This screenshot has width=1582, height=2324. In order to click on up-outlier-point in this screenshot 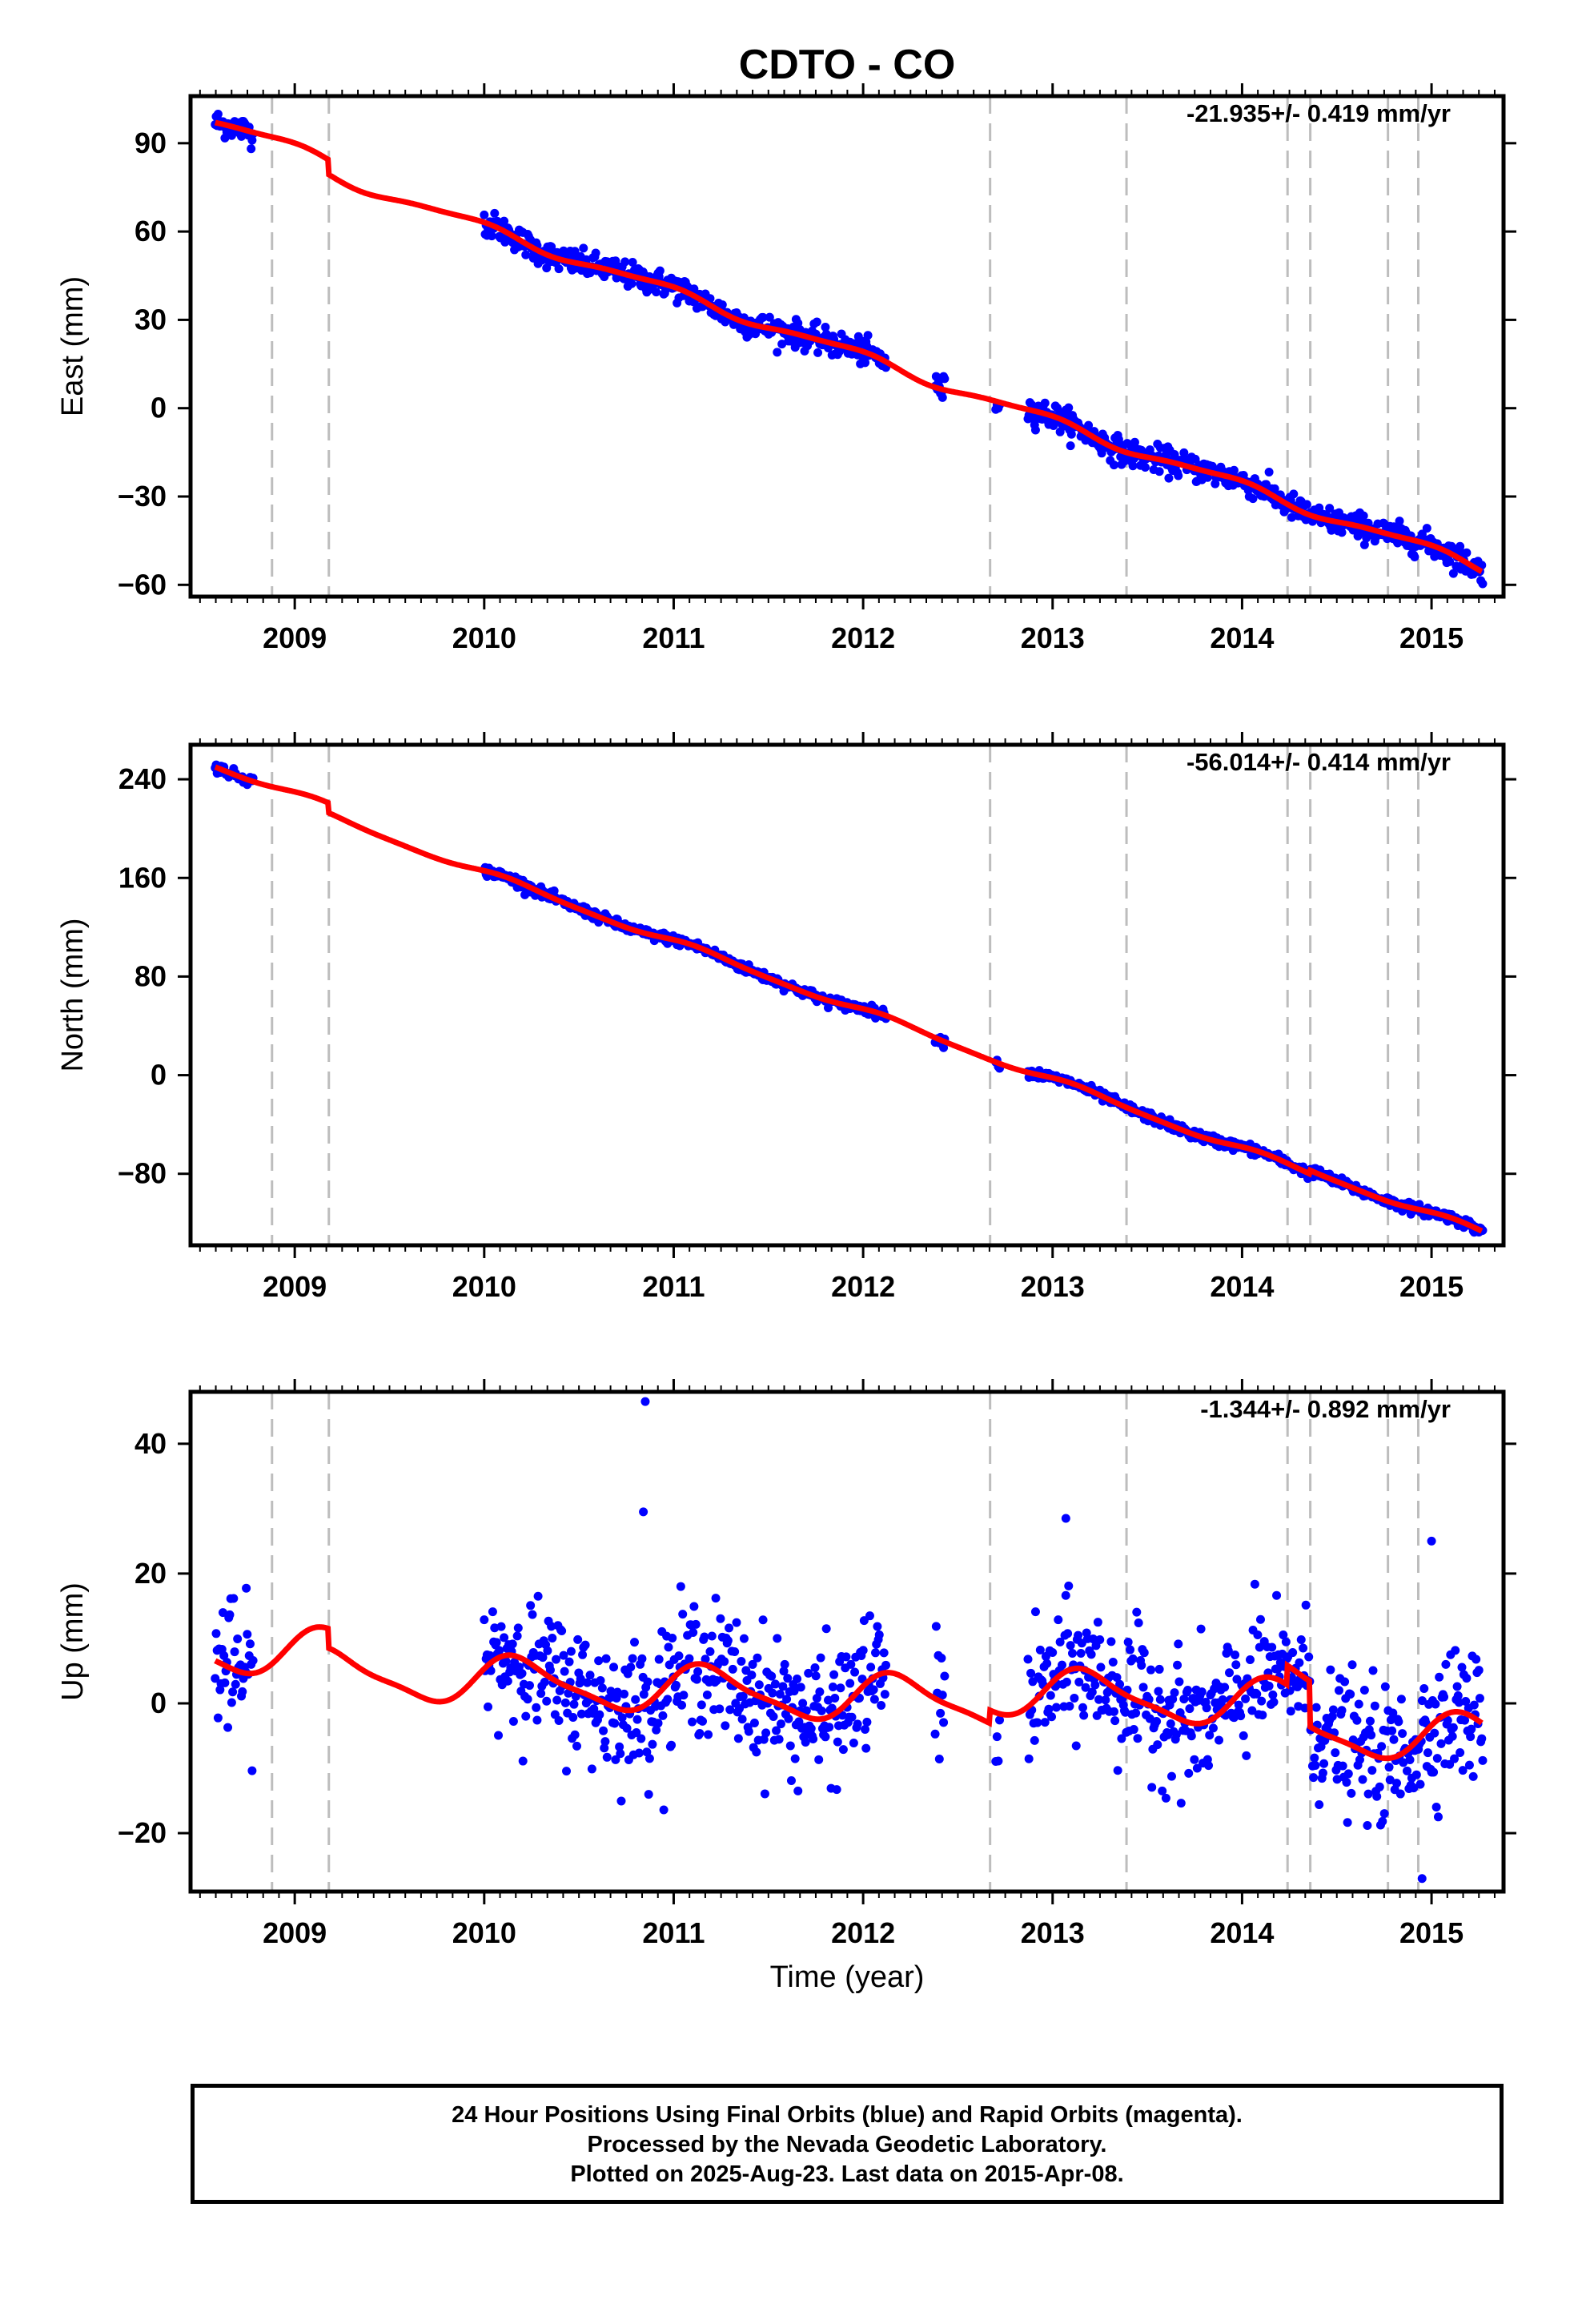, I will do `click(1065, 1518)`.